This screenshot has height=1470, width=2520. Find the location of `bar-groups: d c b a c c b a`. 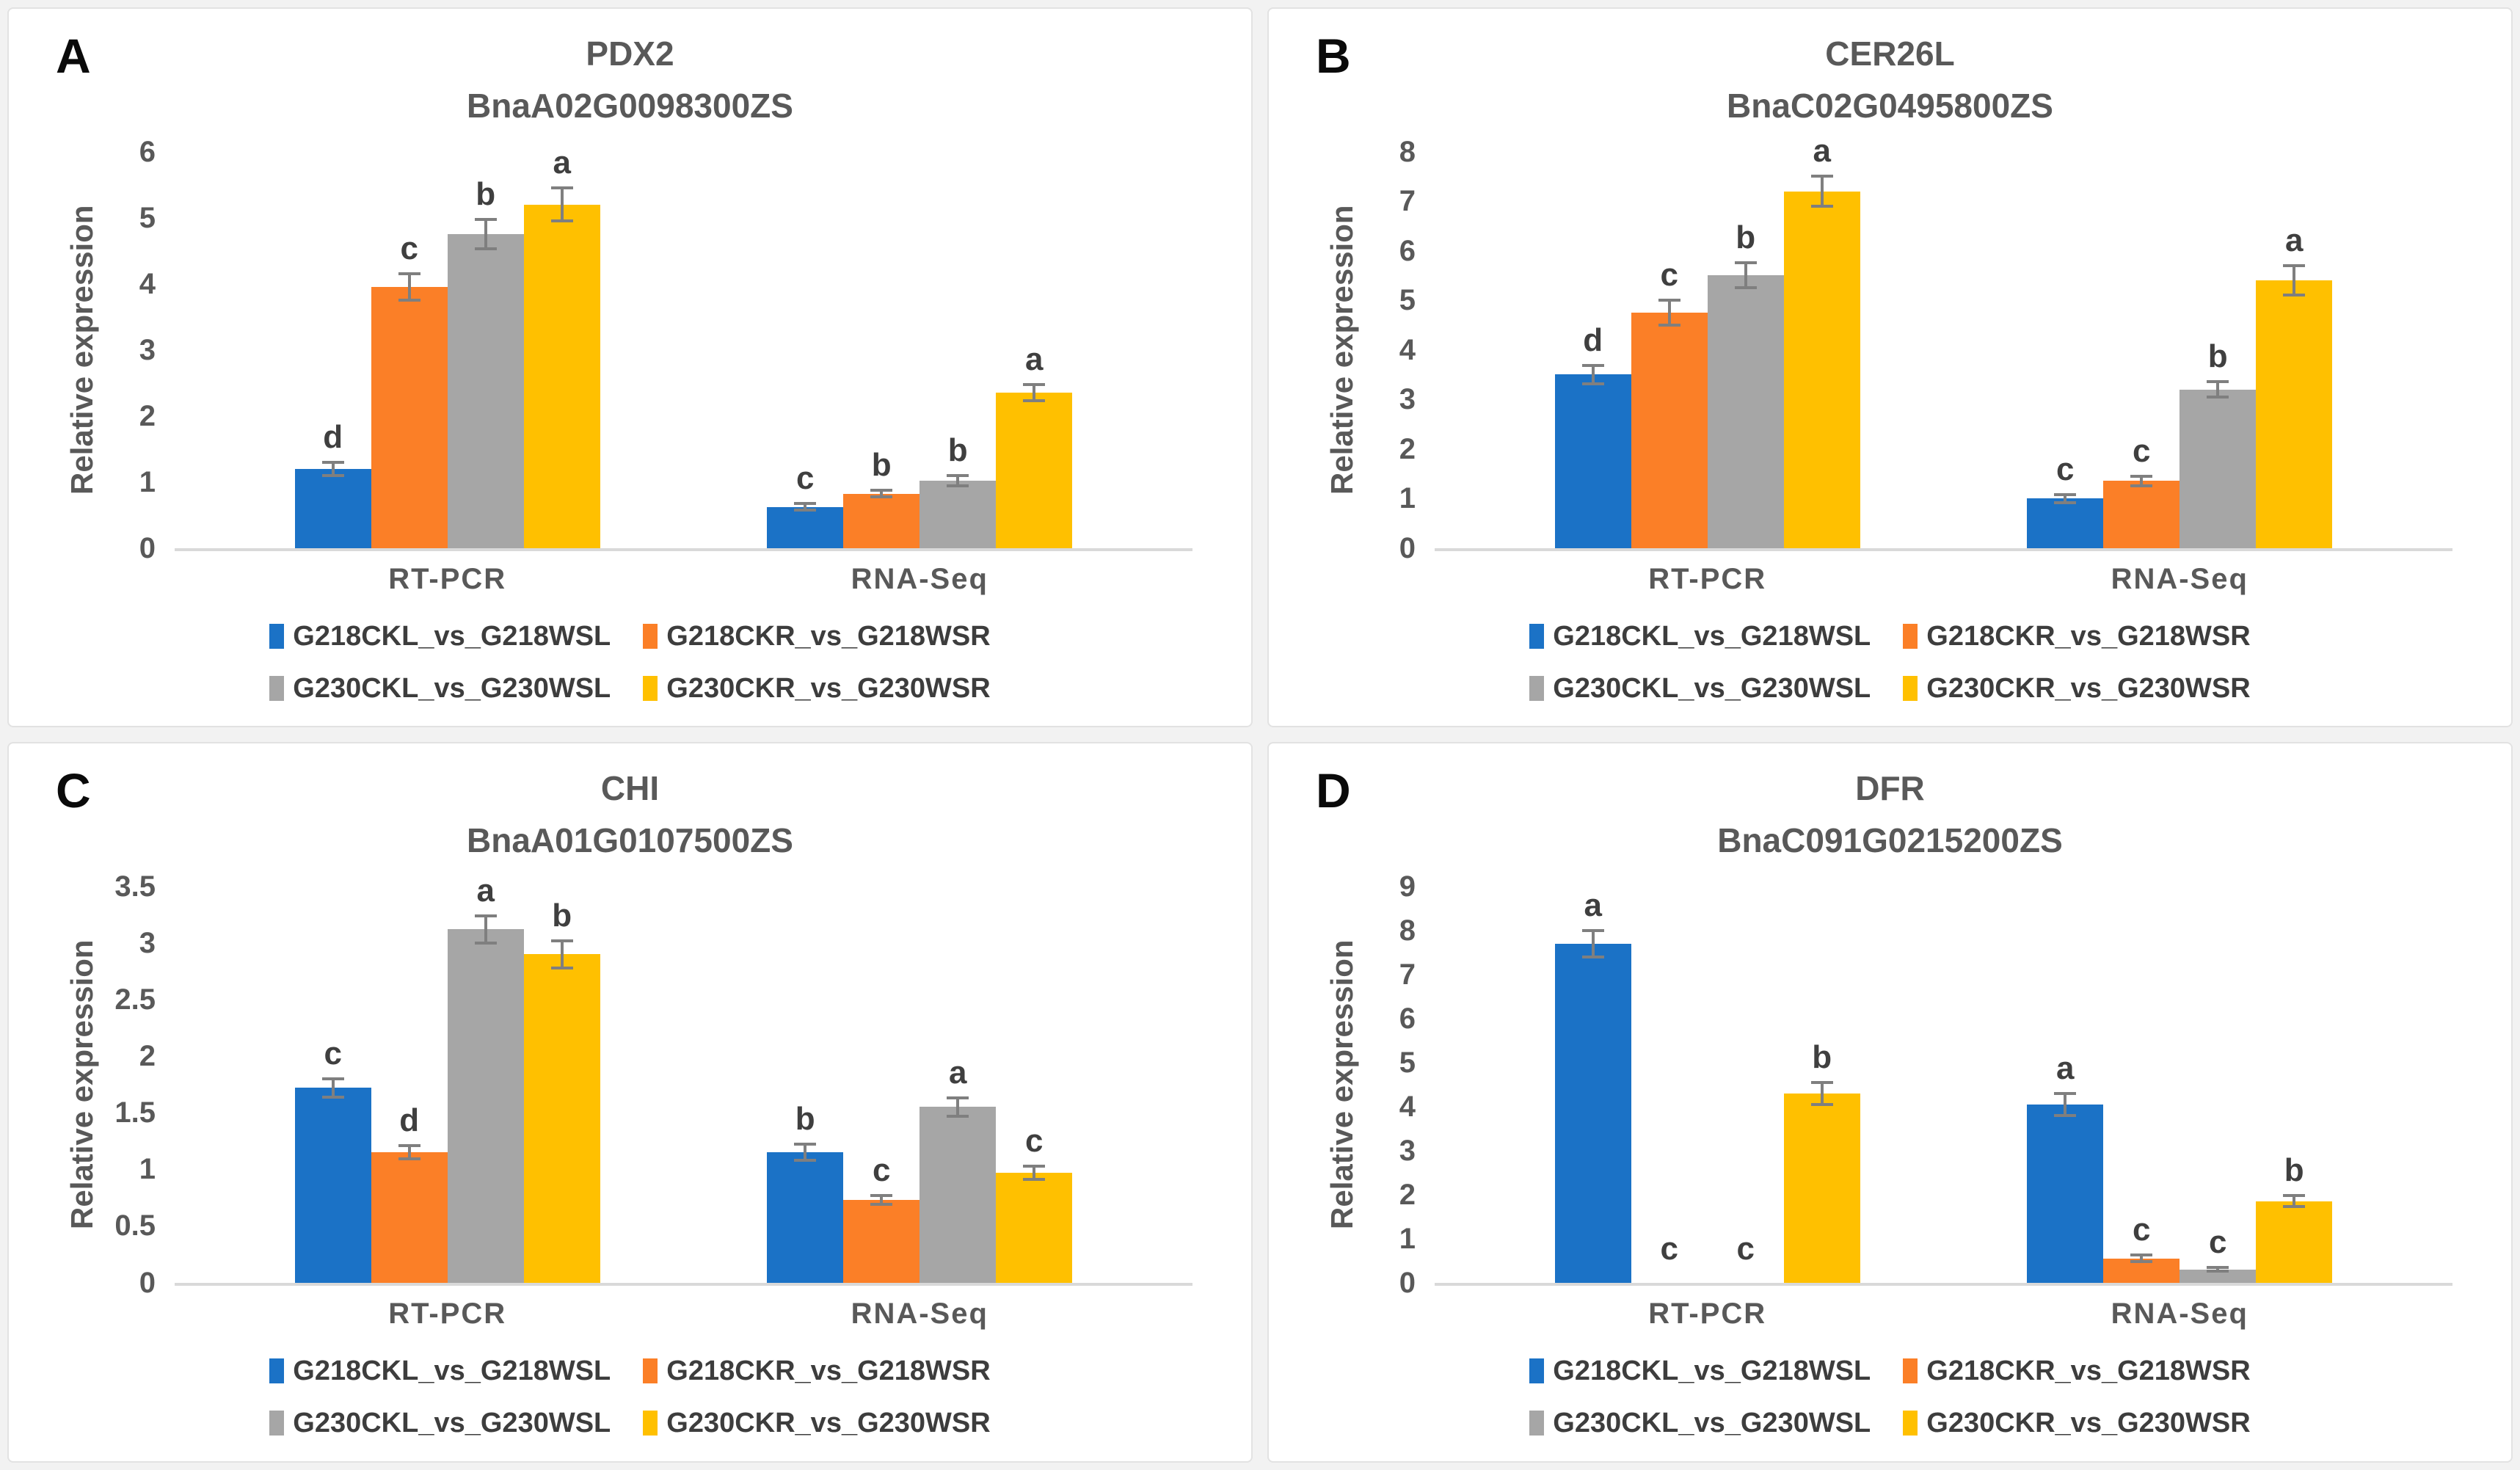

bar-groups: d c b a c c b a is located at coordinates (1943, 341).